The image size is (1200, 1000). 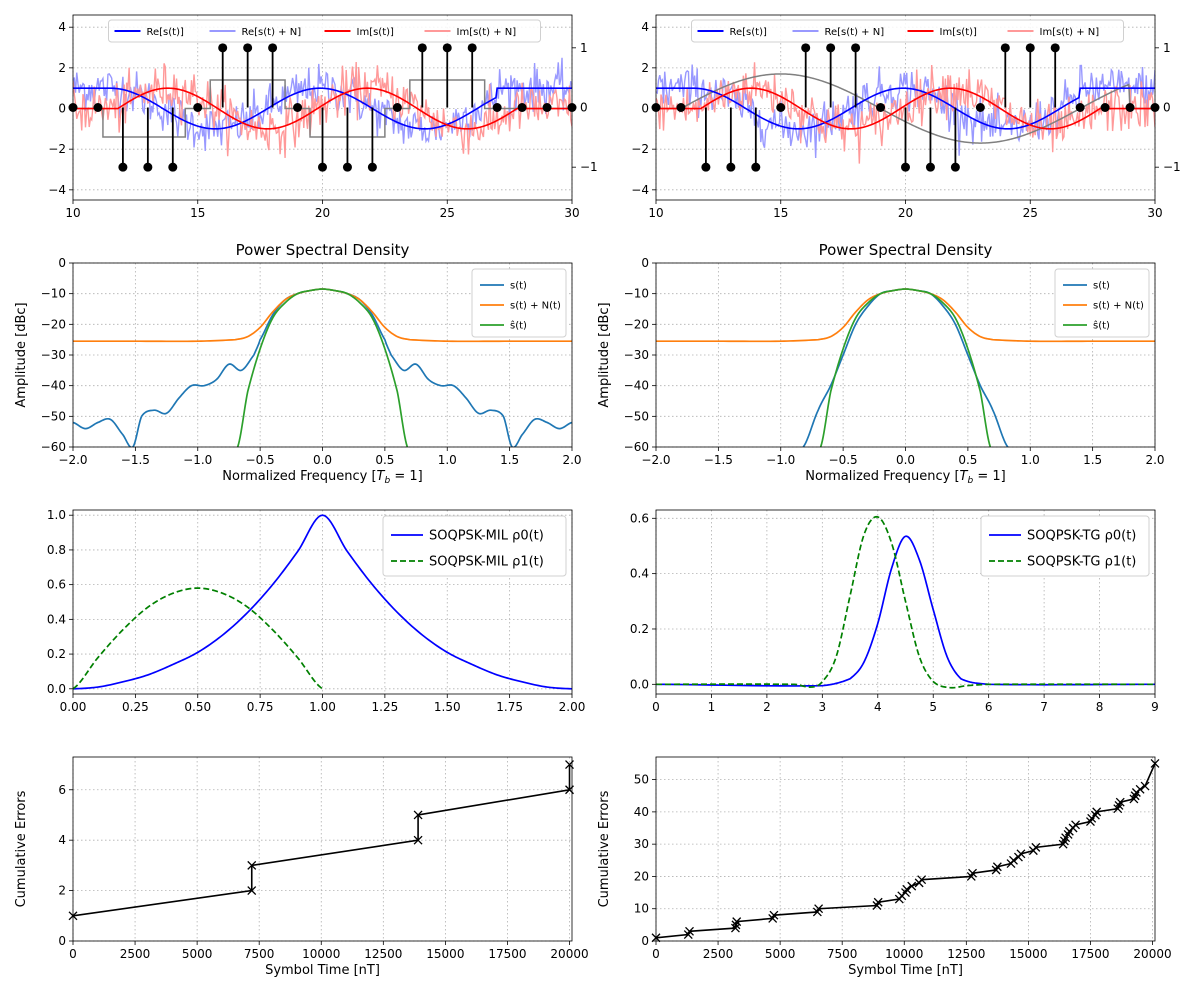 What do you see at coordinates (135, 954) in the screenshot?
I see `x-tick-label: 2500` at bounding box center [135, 954].